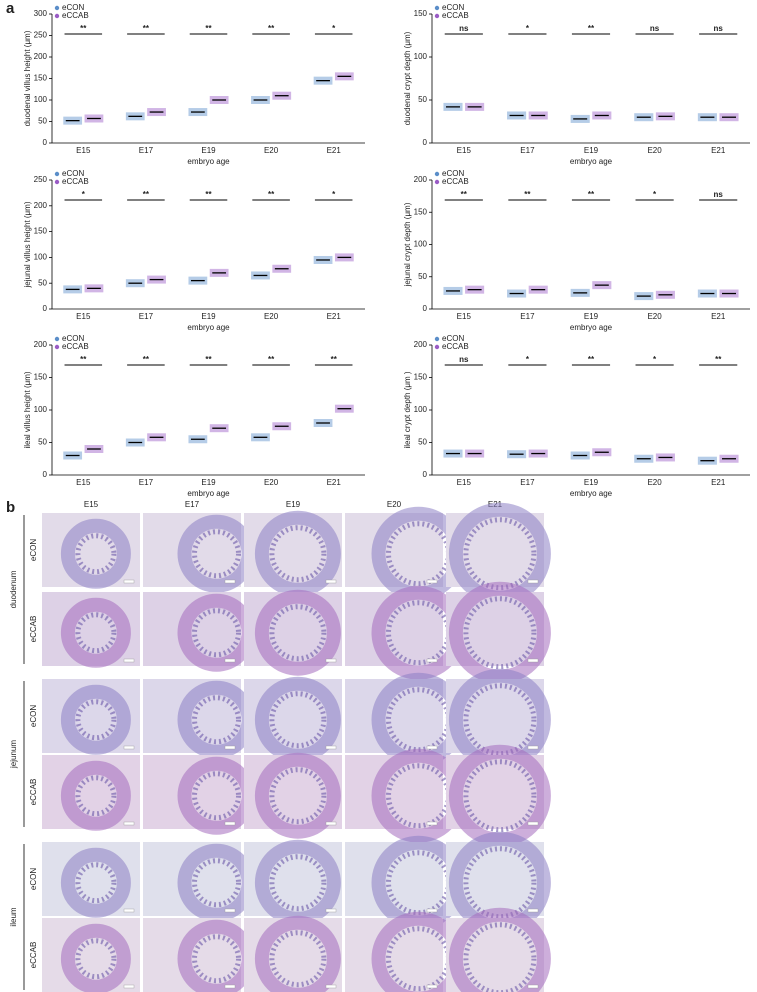  What do you see at coordinates (41, 35) in the screenshot?
I see `y-tick-label: 250` at bounding box center [41, 35].